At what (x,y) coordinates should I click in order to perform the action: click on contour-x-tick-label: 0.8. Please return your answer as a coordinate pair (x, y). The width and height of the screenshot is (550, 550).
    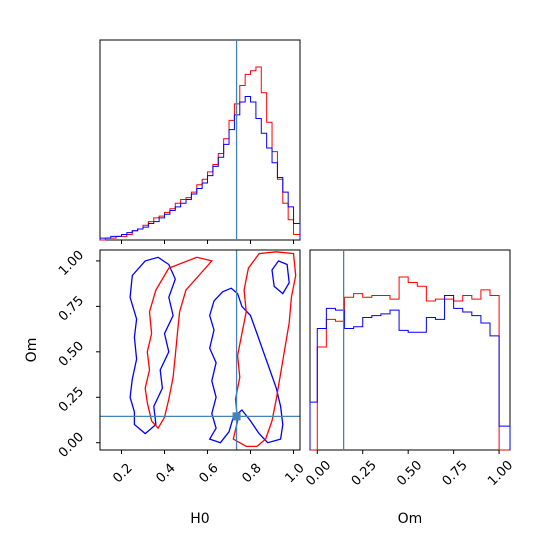
    Looking at the image, I should click on (251, 473).